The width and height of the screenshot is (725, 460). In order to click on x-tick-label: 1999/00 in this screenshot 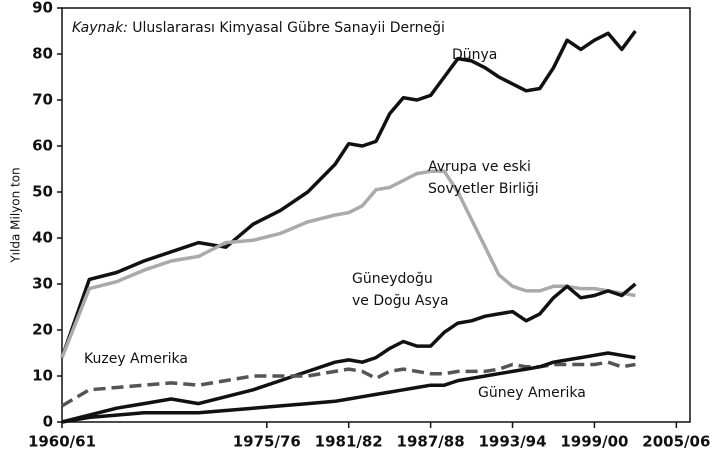, I will do `click(594, 442)`.